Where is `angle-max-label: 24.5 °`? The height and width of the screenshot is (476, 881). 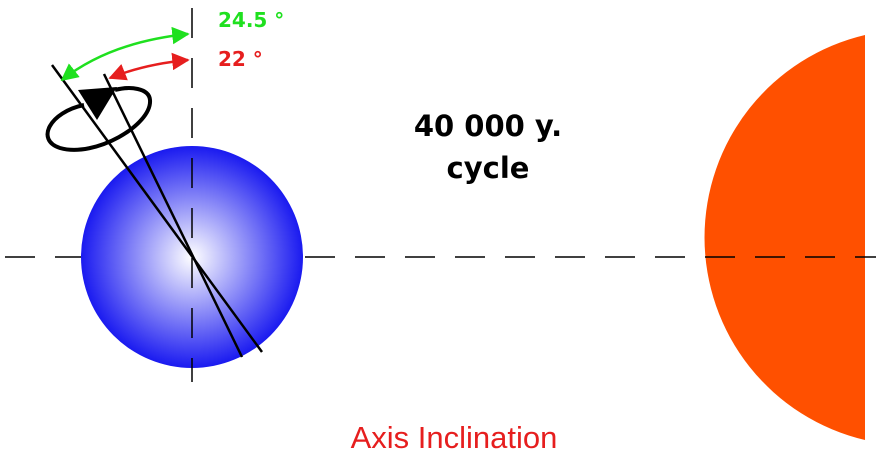
angle-max-label: 24.5 ° is located at coordinates (251, 20).